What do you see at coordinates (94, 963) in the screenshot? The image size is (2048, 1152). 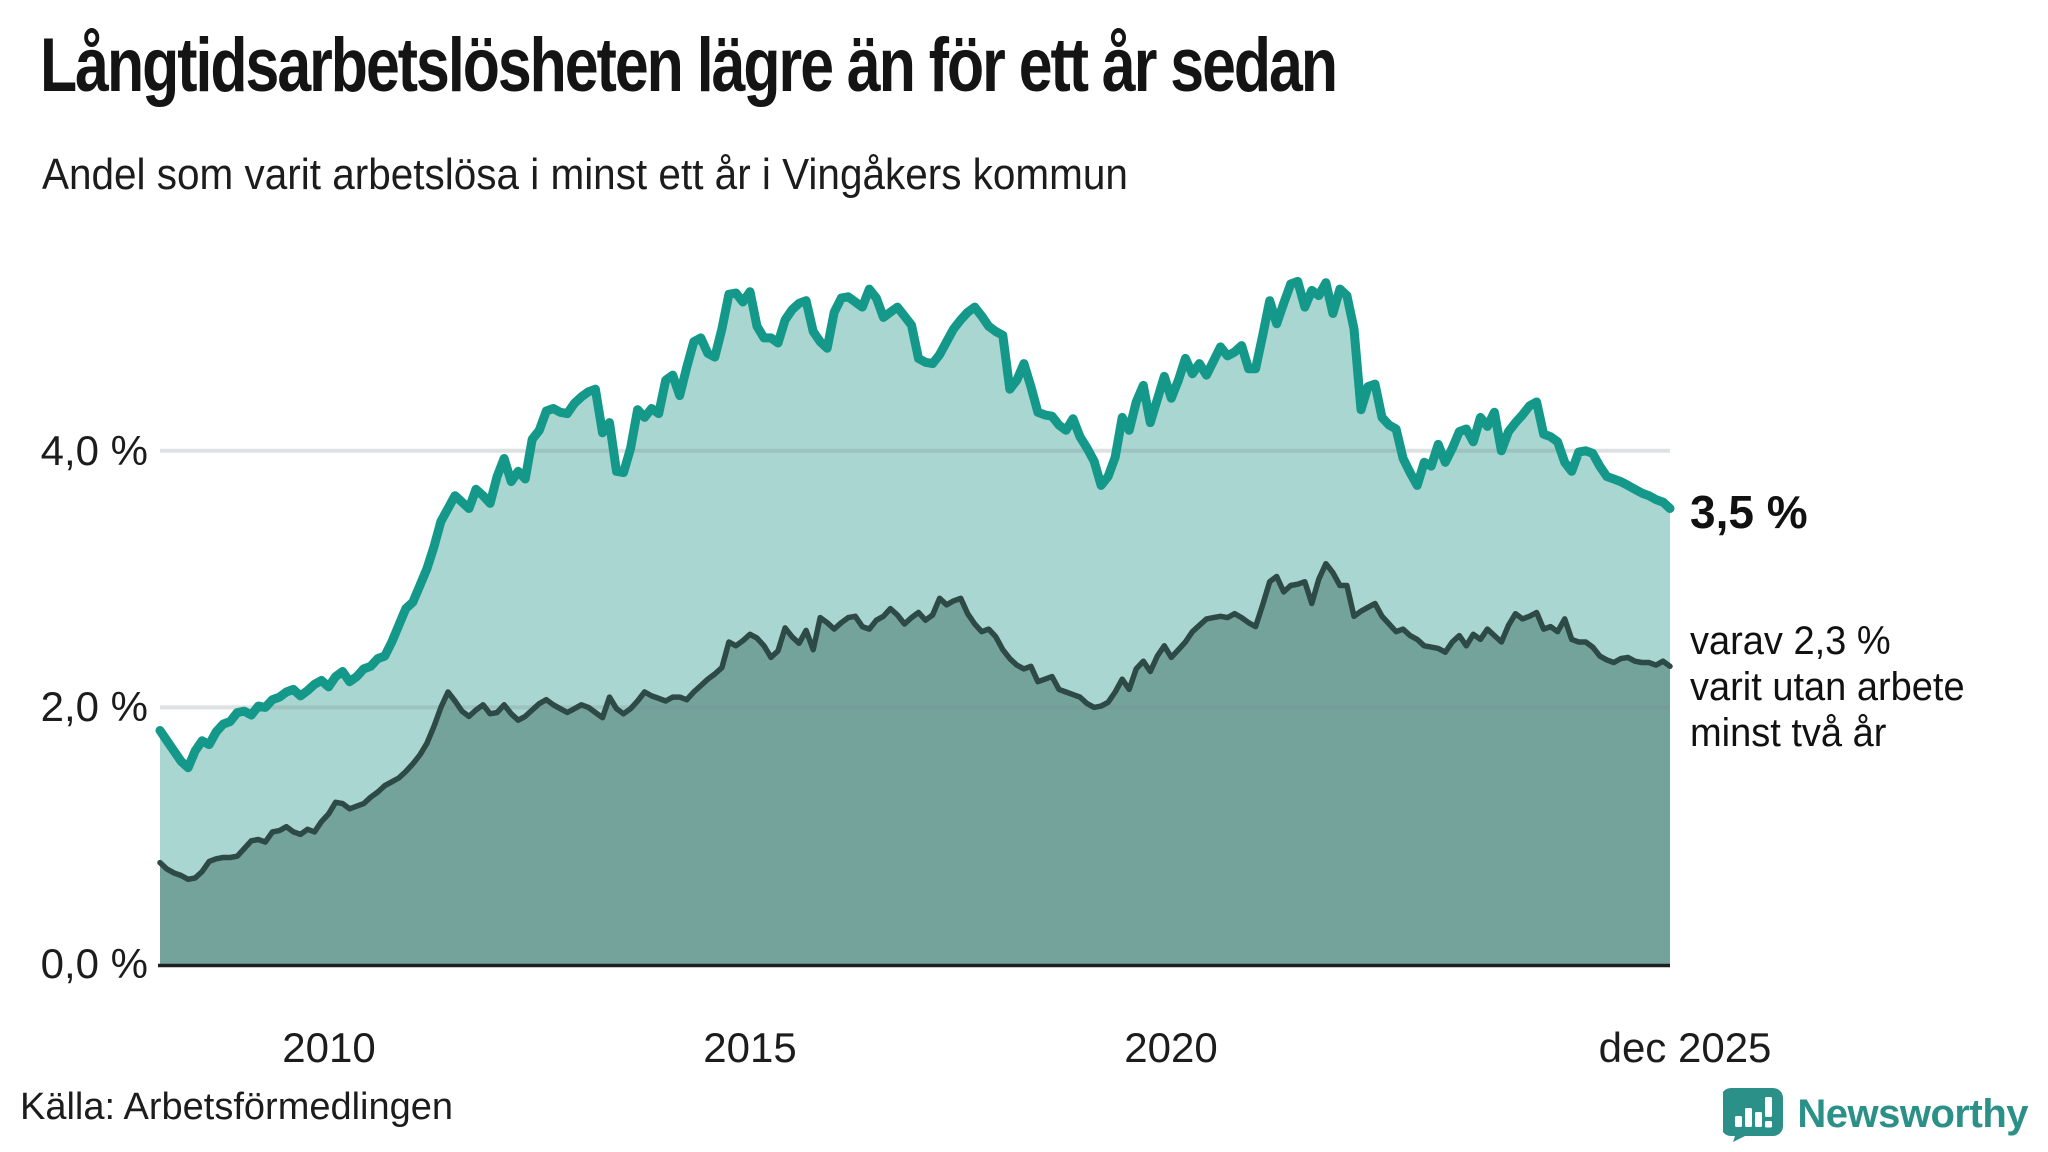 I see `y-tick-0: 0,0 %` at bounding box center [94, 963].